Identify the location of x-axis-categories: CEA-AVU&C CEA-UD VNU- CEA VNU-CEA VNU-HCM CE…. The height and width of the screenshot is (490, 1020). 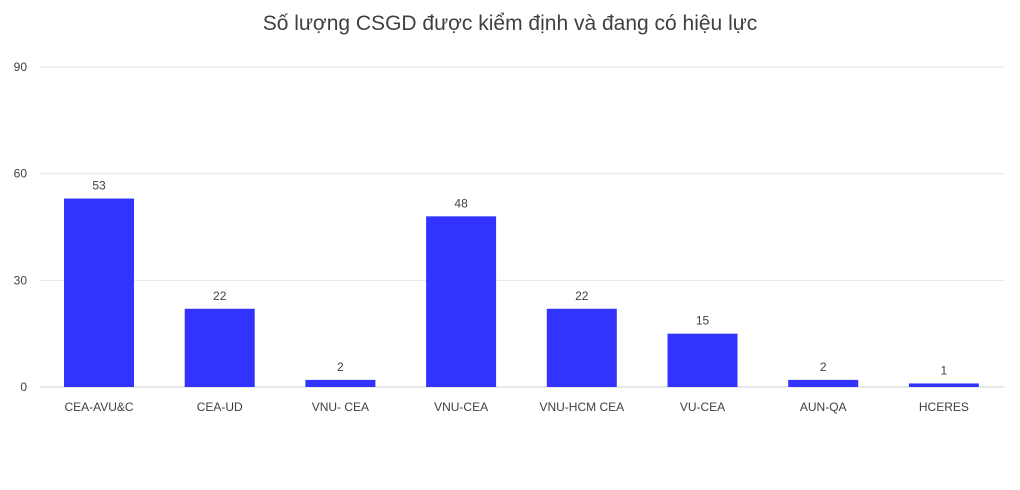
(516, 407).